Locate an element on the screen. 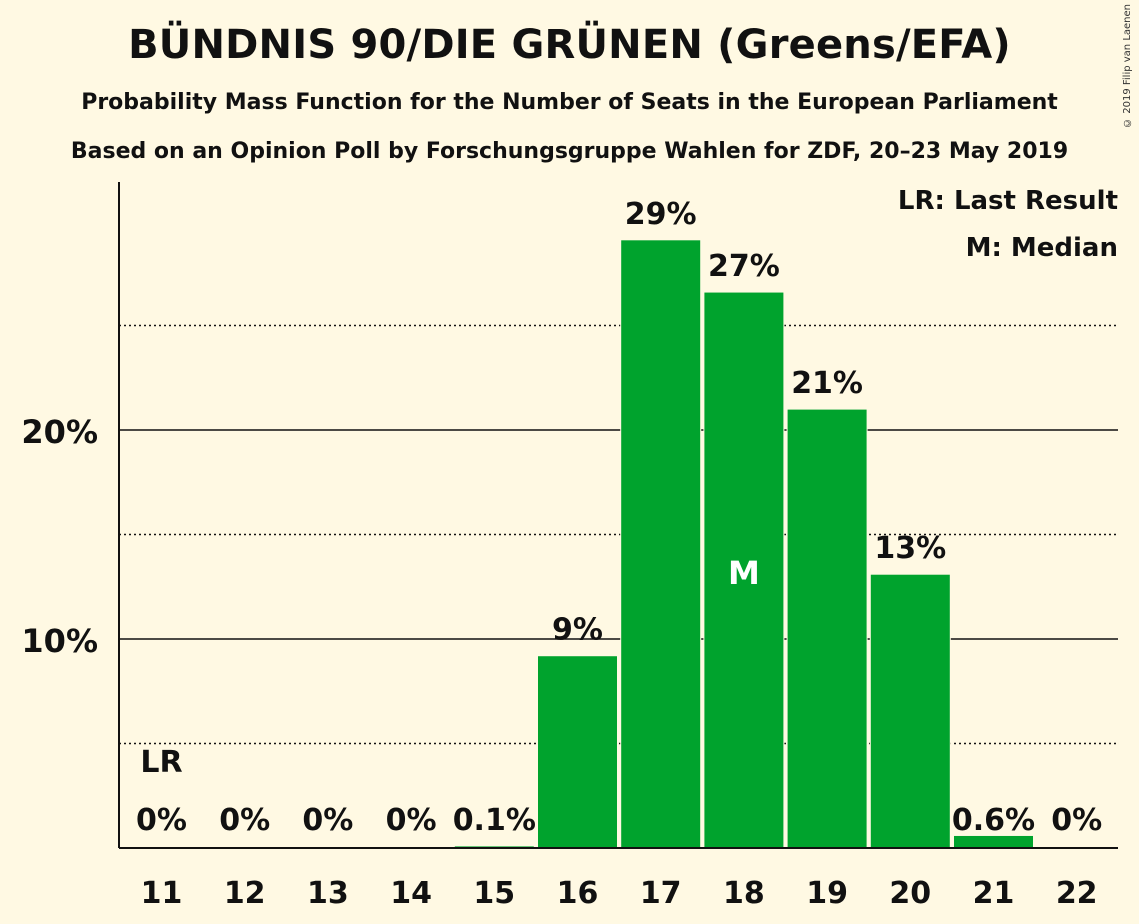  x-tick-label: 13 is located at coordinates (328, 893).